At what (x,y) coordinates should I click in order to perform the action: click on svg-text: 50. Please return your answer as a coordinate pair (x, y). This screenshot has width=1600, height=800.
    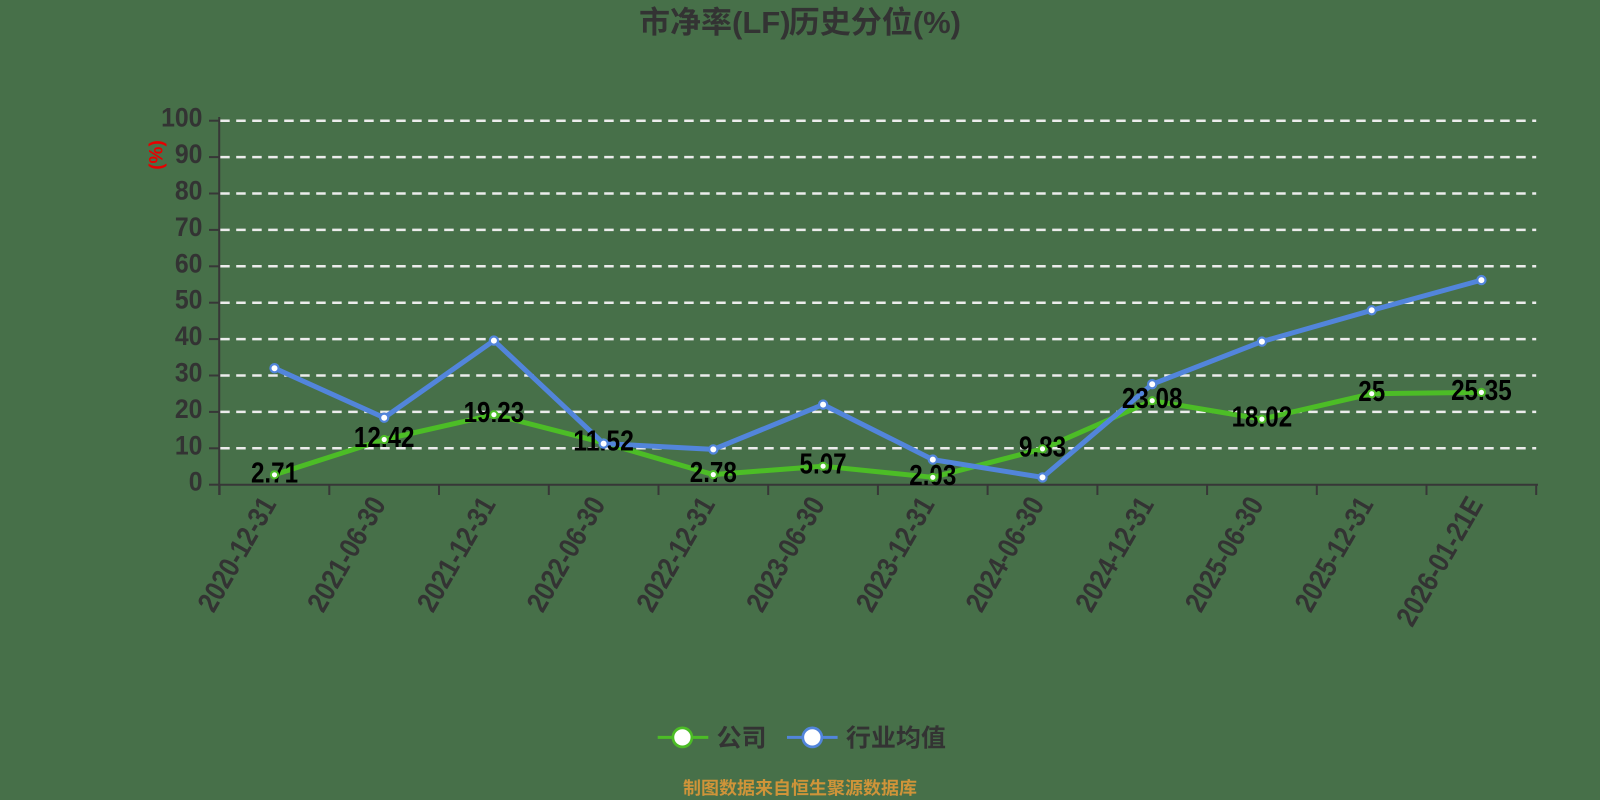
    Looking at the image, I should click on (189, 300).